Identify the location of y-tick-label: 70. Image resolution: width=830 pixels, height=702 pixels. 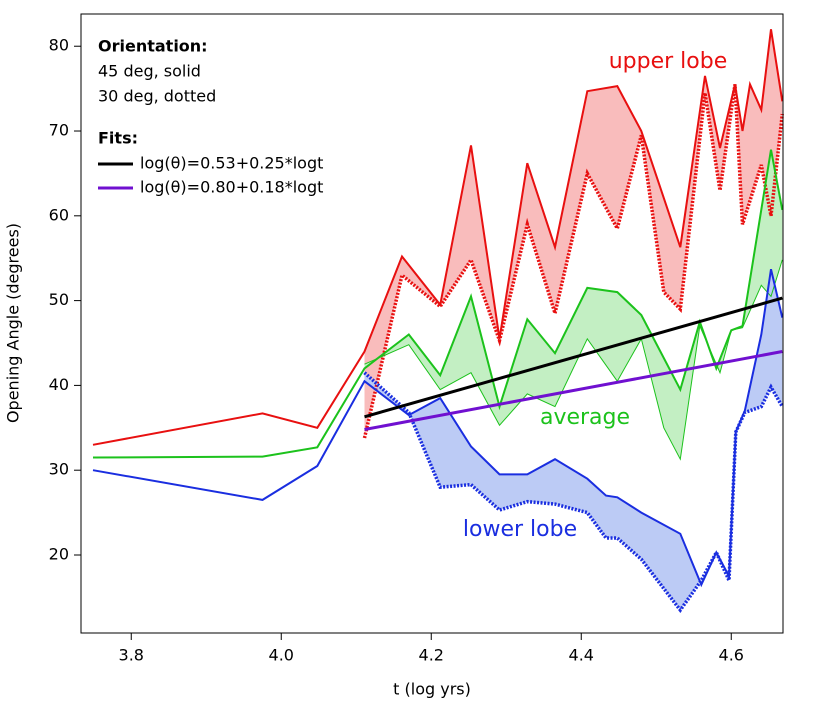
(59, 130).